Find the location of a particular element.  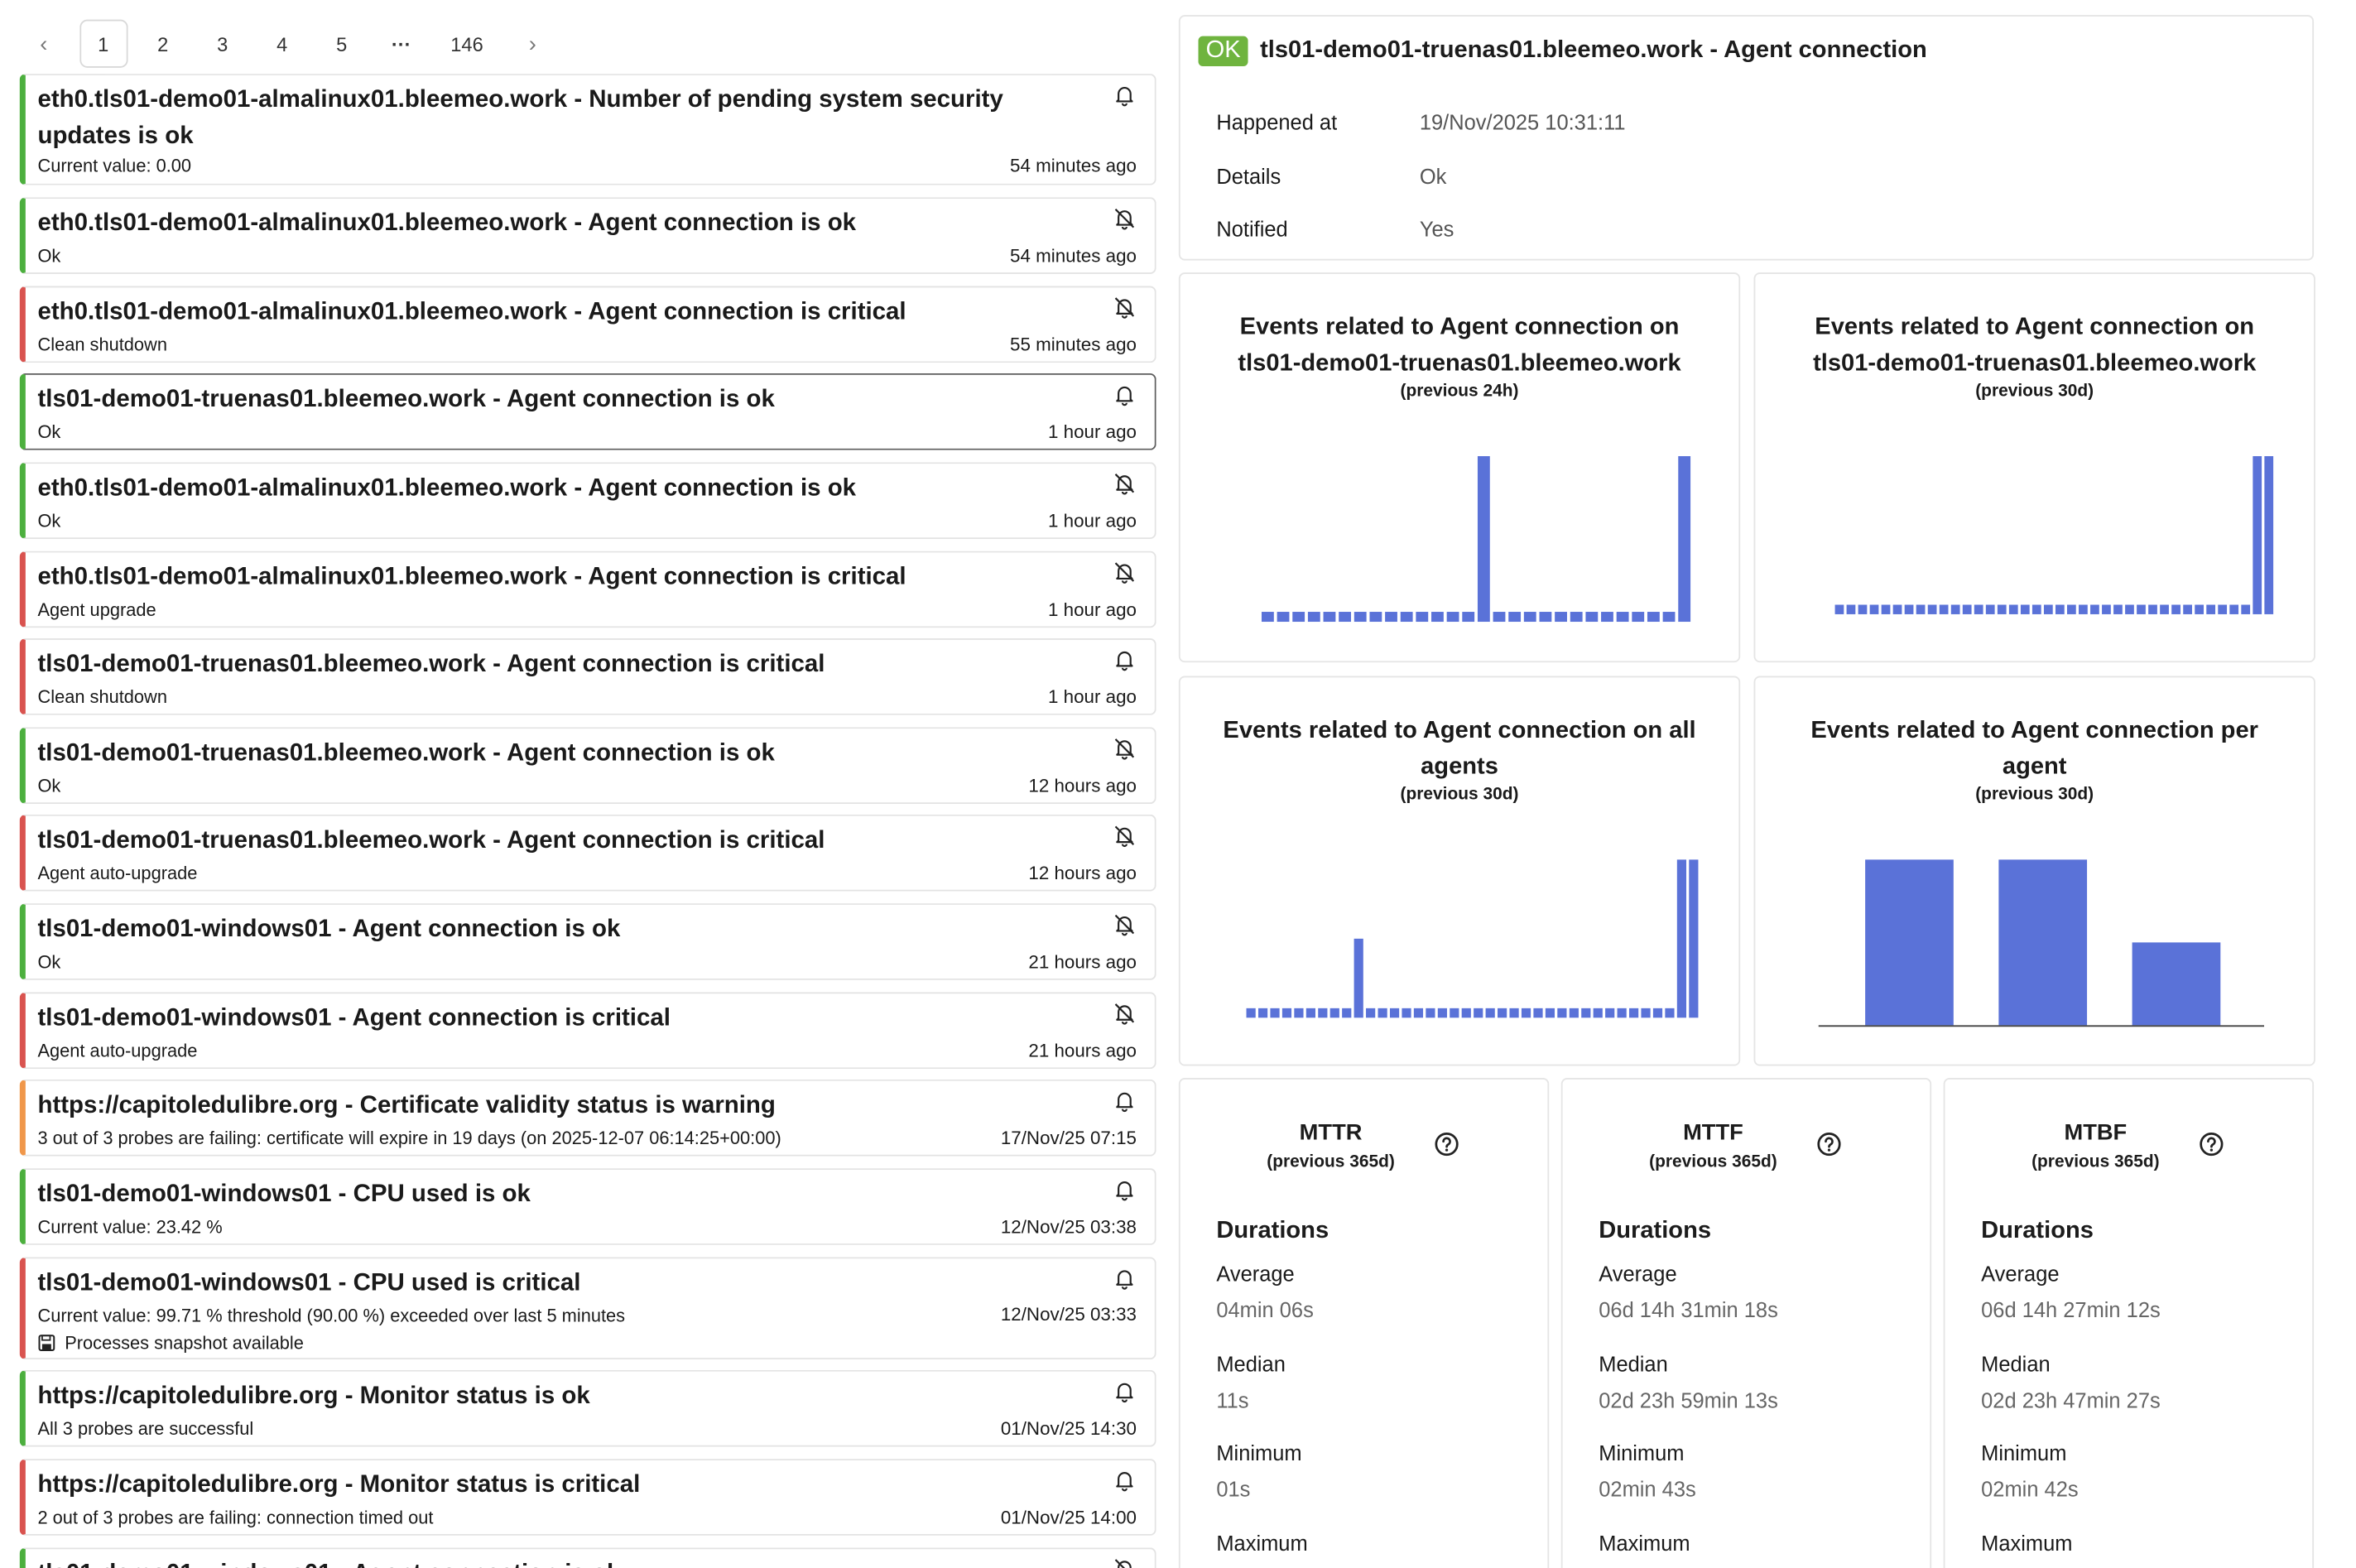

page-5-button: 5 is located at coordinates (342, 43).